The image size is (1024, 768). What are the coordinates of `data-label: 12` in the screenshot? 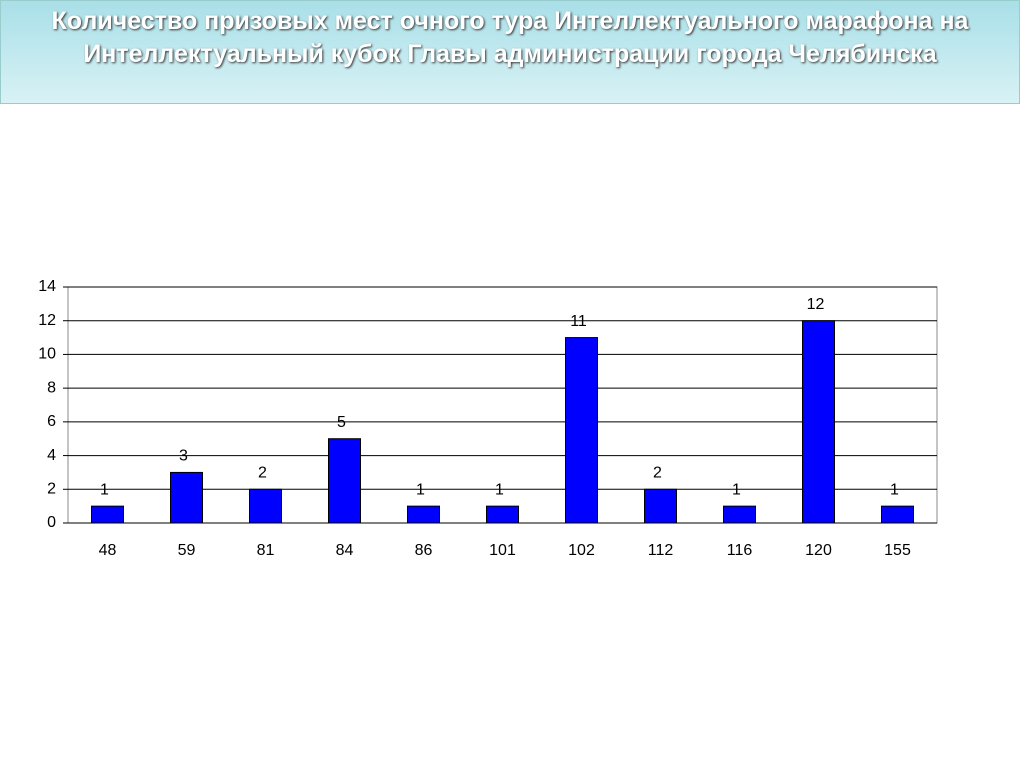 It's located at (816, 304).